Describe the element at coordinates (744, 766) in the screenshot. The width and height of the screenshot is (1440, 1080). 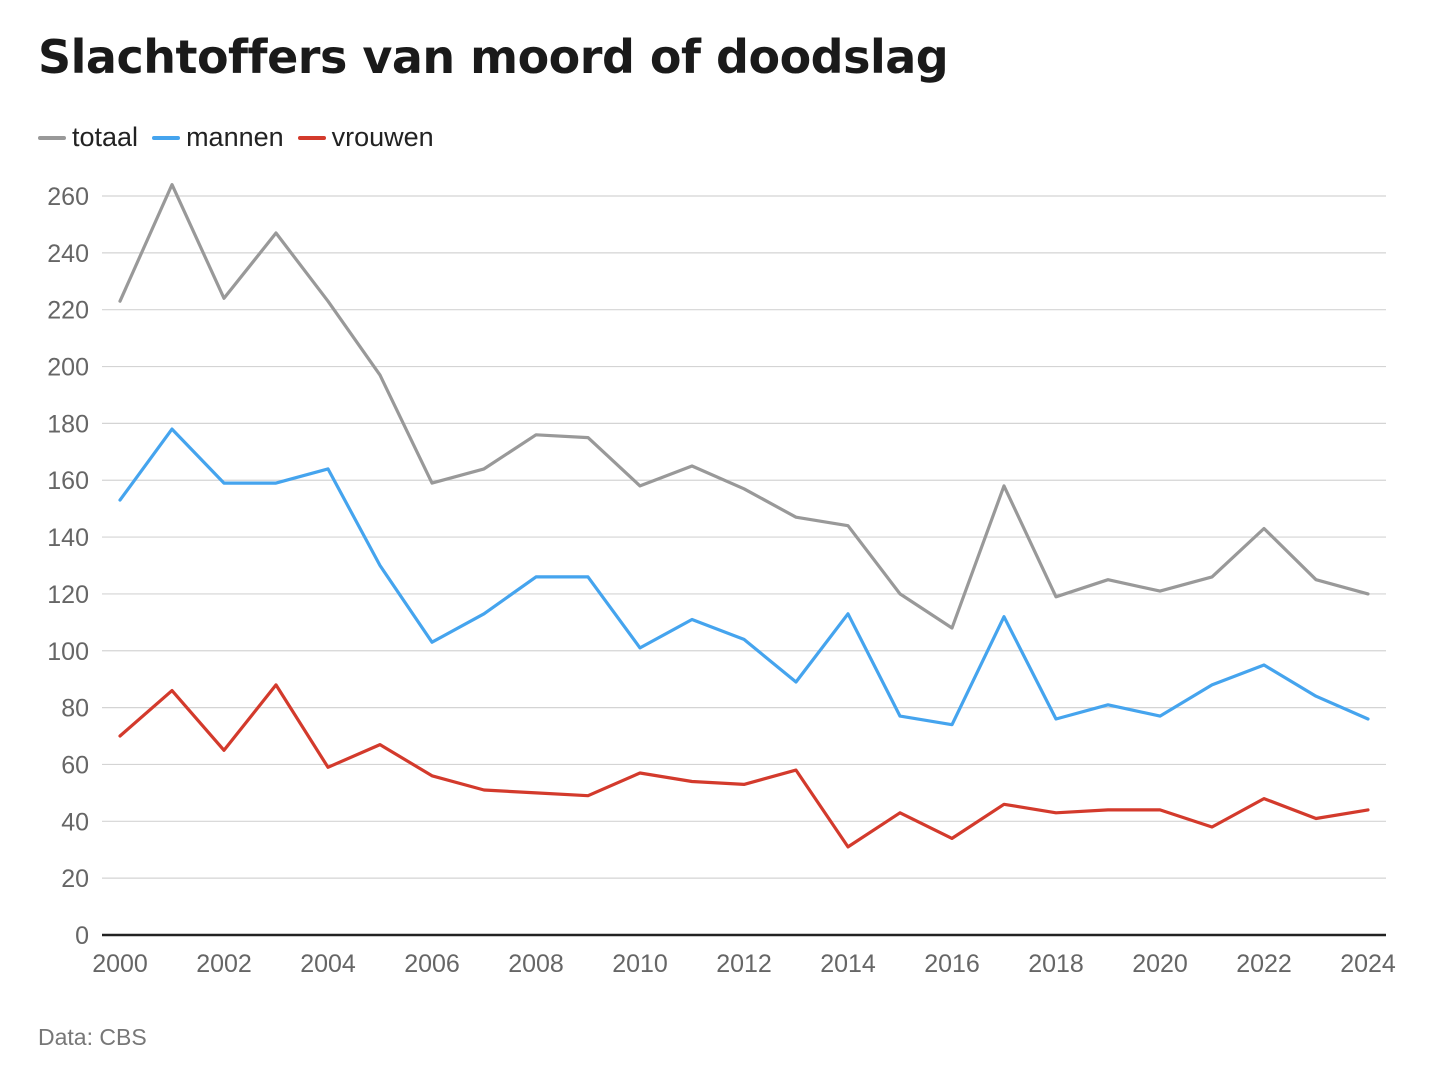
I see `series-line-vrouwen` at that location.